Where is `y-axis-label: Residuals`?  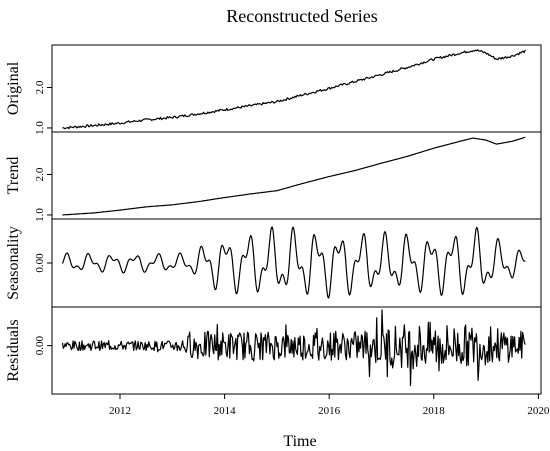 y-axis-label: Residuals is located at coordinates (13, 350).